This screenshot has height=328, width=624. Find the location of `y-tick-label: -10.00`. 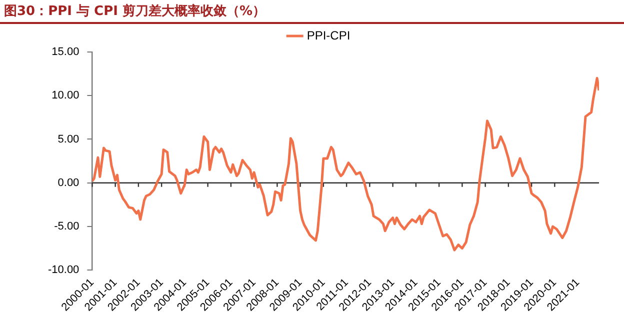

y-tick-label: -10.00 is located at coordinates (64, 270).